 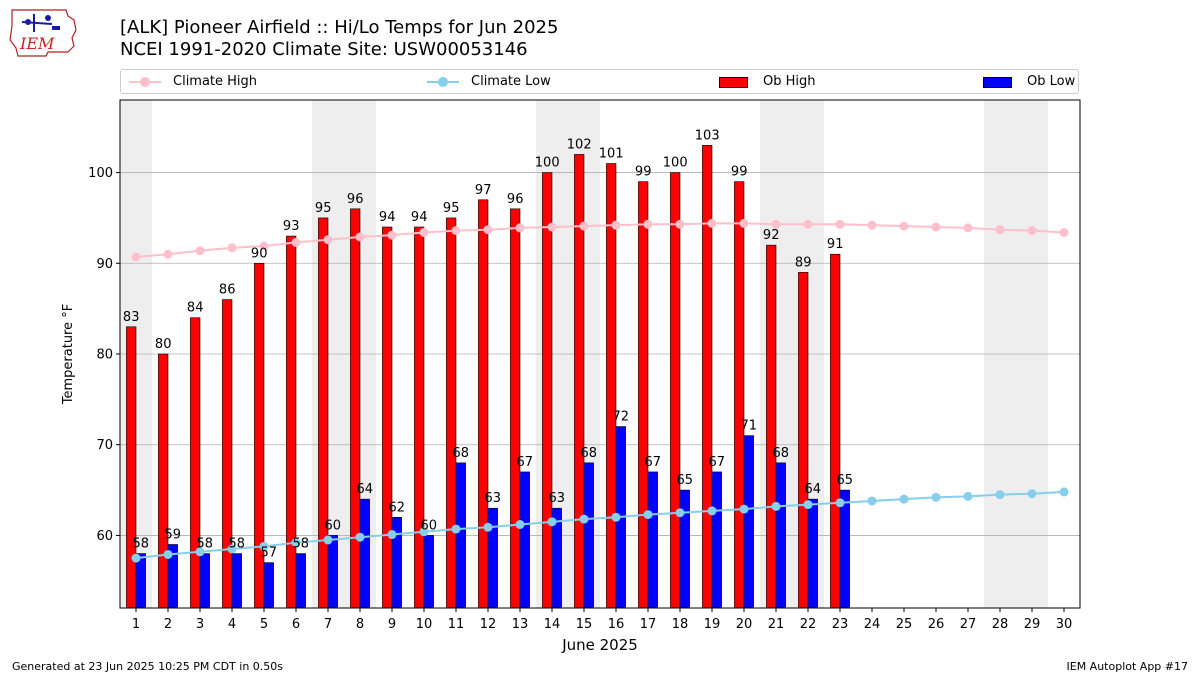 What do you see at coordinates (1032, 624) in the screenshot?
I see `x-tick-label: 29` at bounding box center [1032, 624].